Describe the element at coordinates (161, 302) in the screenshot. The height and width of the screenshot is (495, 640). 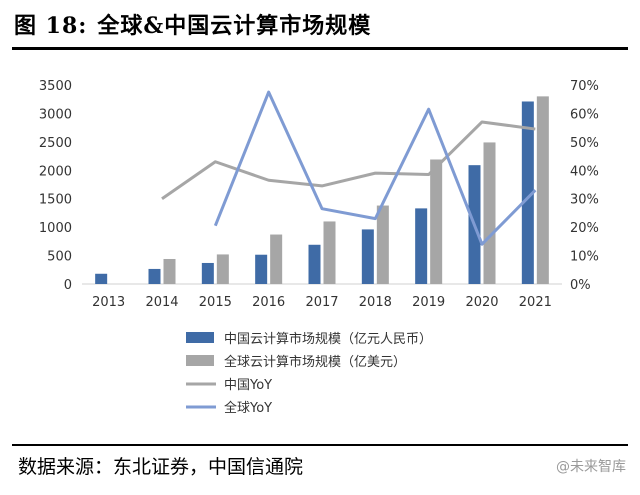
I see `x-tick-label: 2014` at that location.